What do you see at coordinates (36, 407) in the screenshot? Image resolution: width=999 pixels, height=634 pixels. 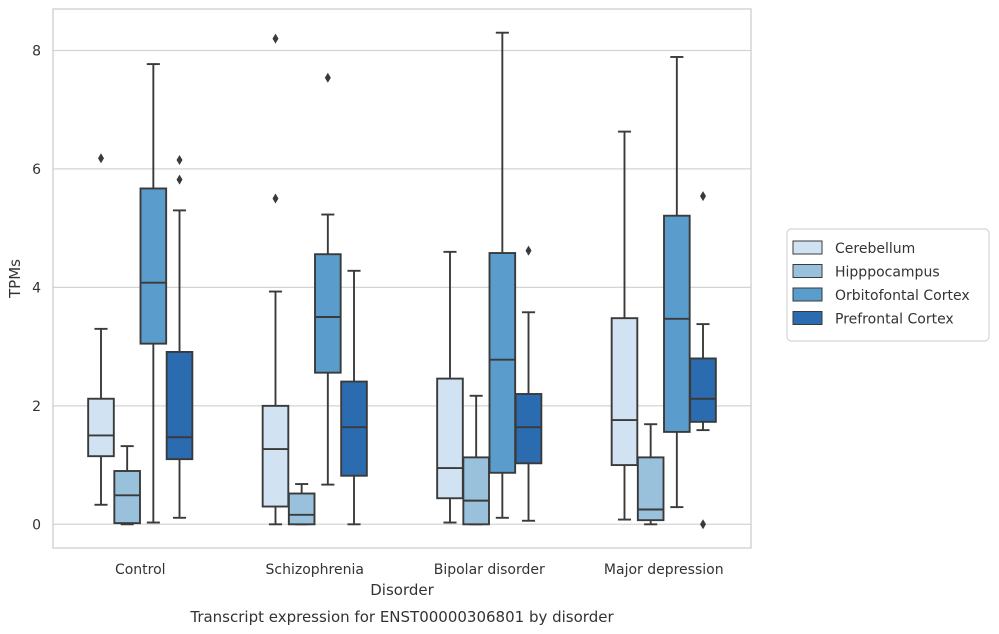 I see `y-tick-label: 2` at bounding box center [36, 407].